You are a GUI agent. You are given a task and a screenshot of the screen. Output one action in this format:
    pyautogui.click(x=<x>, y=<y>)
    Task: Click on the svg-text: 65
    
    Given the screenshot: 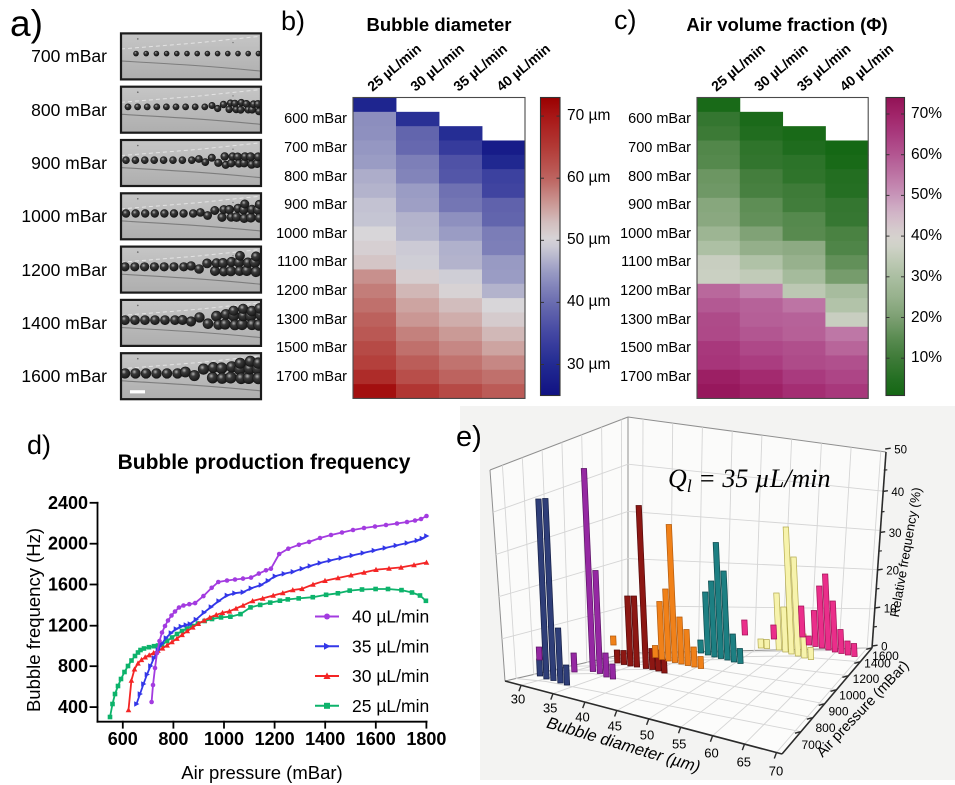 What is the action you would take?
    pyautogui.click(x=744, y=762)
    